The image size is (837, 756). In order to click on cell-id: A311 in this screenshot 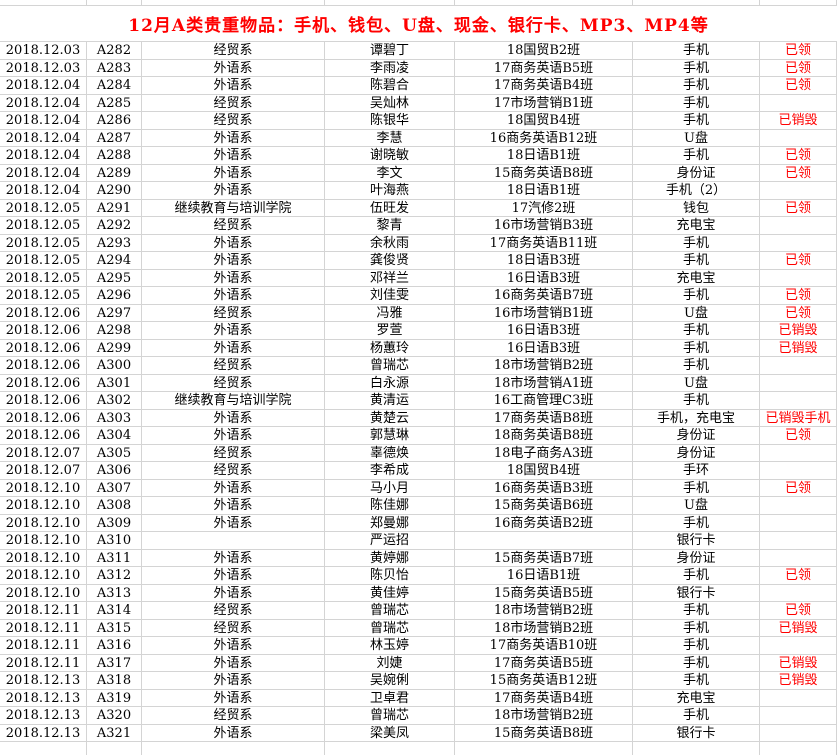, I will do `click(114, 558)`.